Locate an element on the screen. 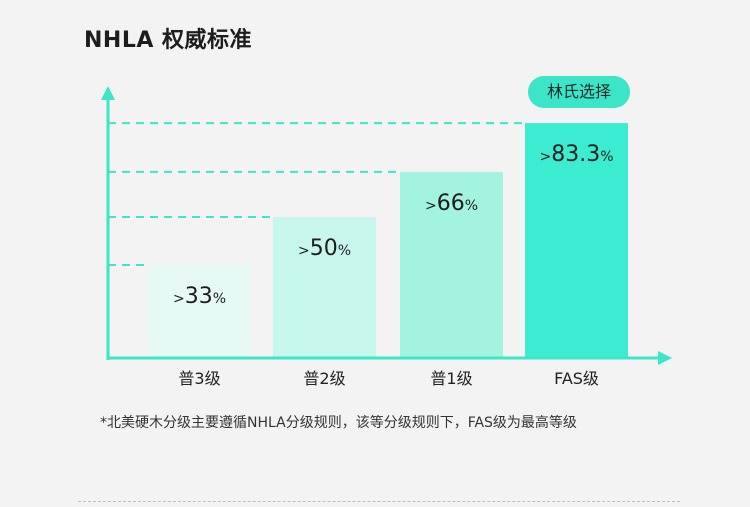 The image size is (750, 507). category-label: 普1级 is located at coordinates (451, 378).